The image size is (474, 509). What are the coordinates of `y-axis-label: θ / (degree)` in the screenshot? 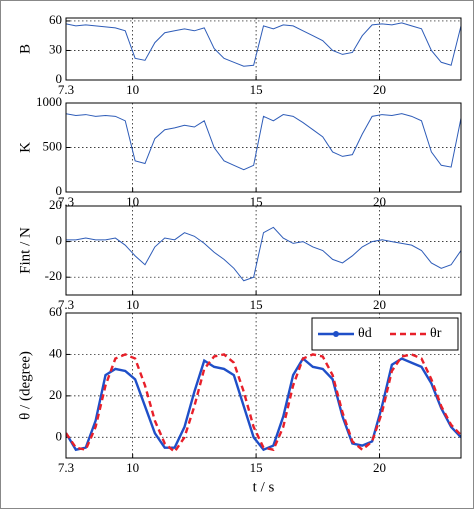 It's located at (25, 385).